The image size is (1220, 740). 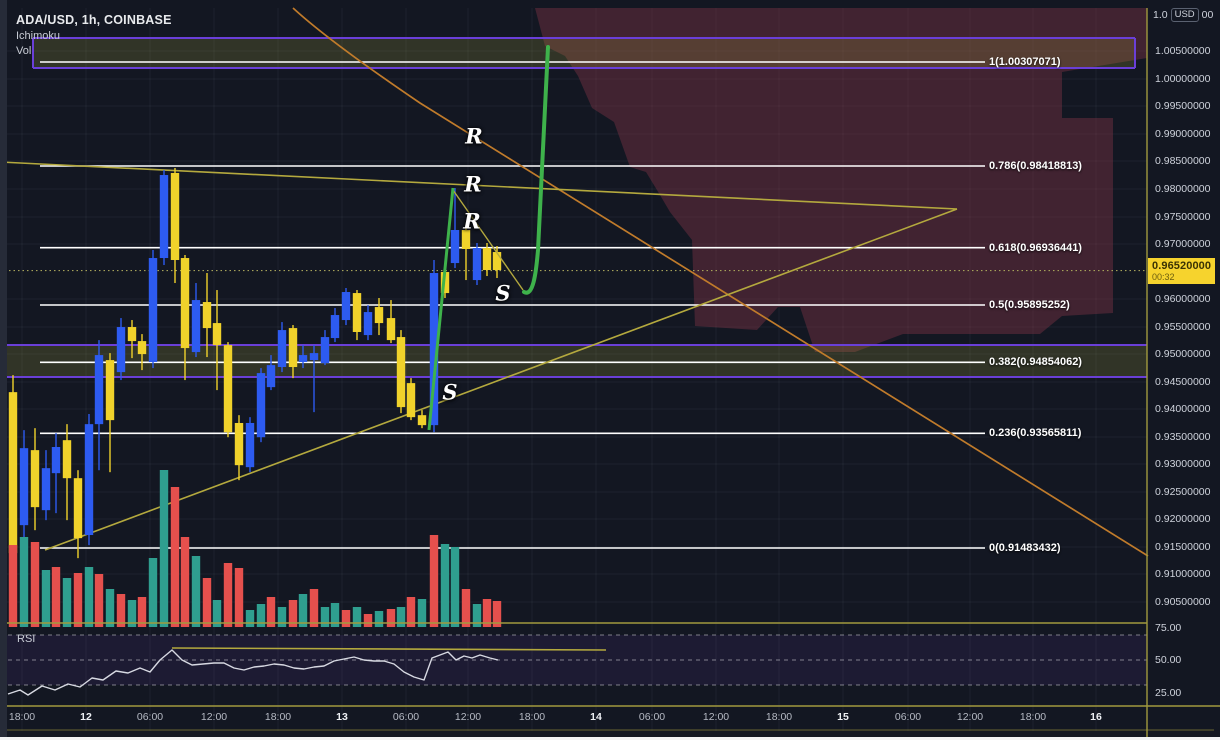 What do you see at coordinates (1183, 382) in the screenshot?
I see `price-tick: 0.94500000` at bounding box center [1183, 382].